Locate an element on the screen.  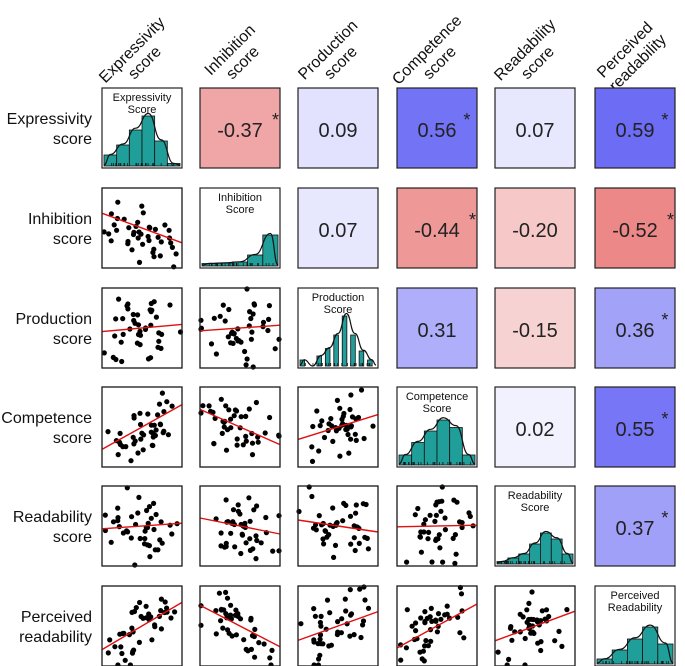
corr-value-0-3: 0.56 is located at coordinates (437, 131).